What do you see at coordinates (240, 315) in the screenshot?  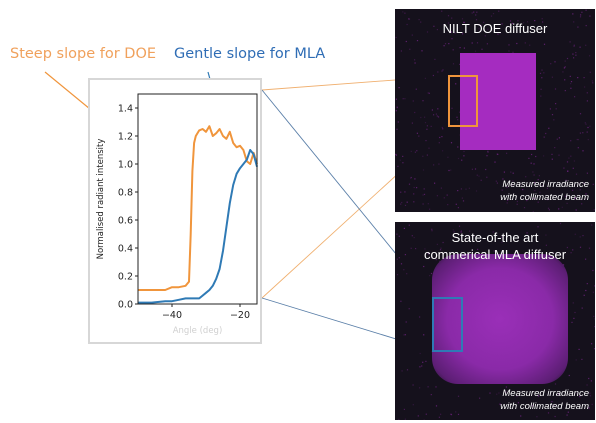 I see `x-tick-label: −20` at bounding box center [240, 315].